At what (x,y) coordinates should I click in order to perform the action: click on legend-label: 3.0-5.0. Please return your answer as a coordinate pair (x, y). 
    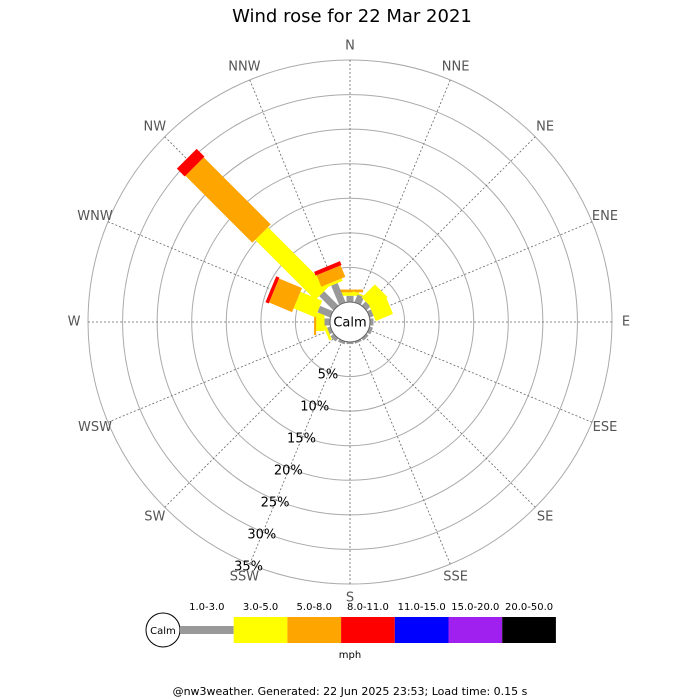
    Looking at the image, I should click on (260, 607).